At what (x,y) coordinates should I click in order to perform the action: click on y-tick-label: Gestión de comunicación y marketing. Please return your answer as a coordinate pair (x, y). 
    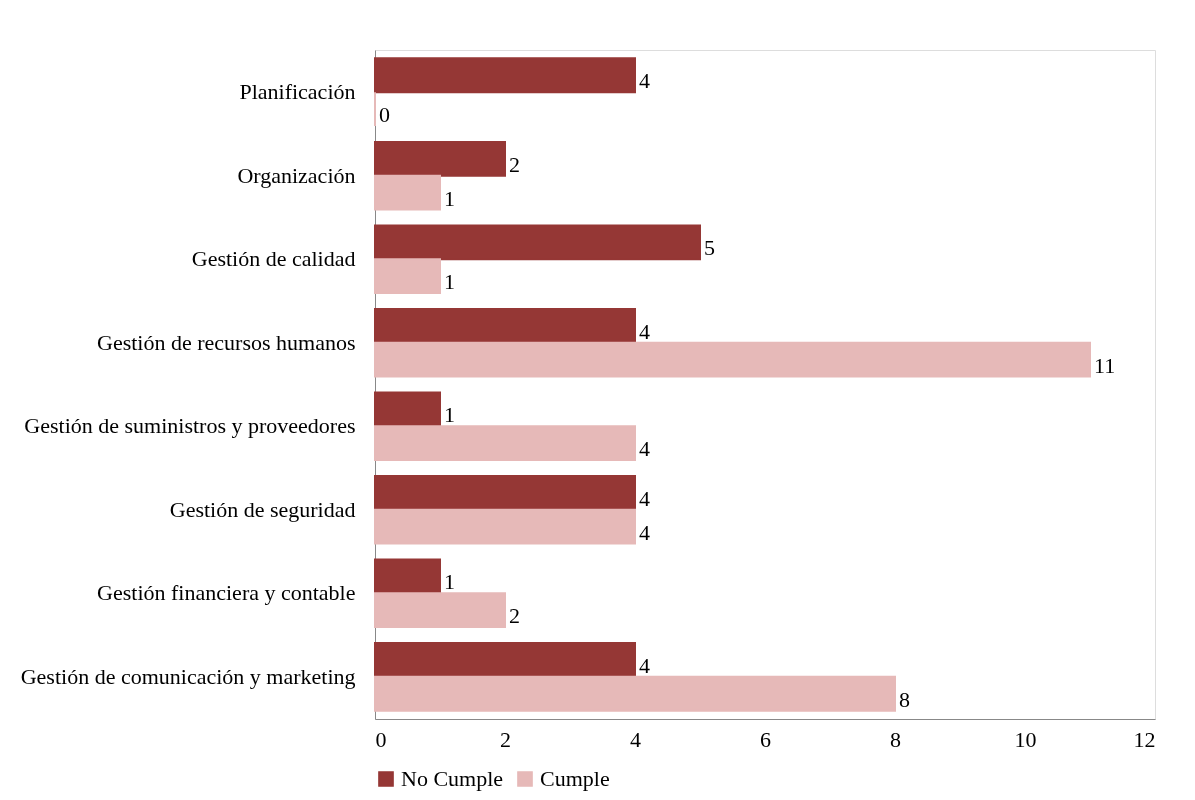
    Looking at the image, I should click on (188, 676).